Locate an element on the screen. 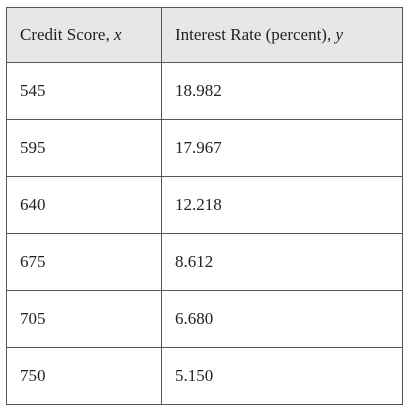 The image size is (409, 412). table-cell: 545 is located at coordinates (84, 91).